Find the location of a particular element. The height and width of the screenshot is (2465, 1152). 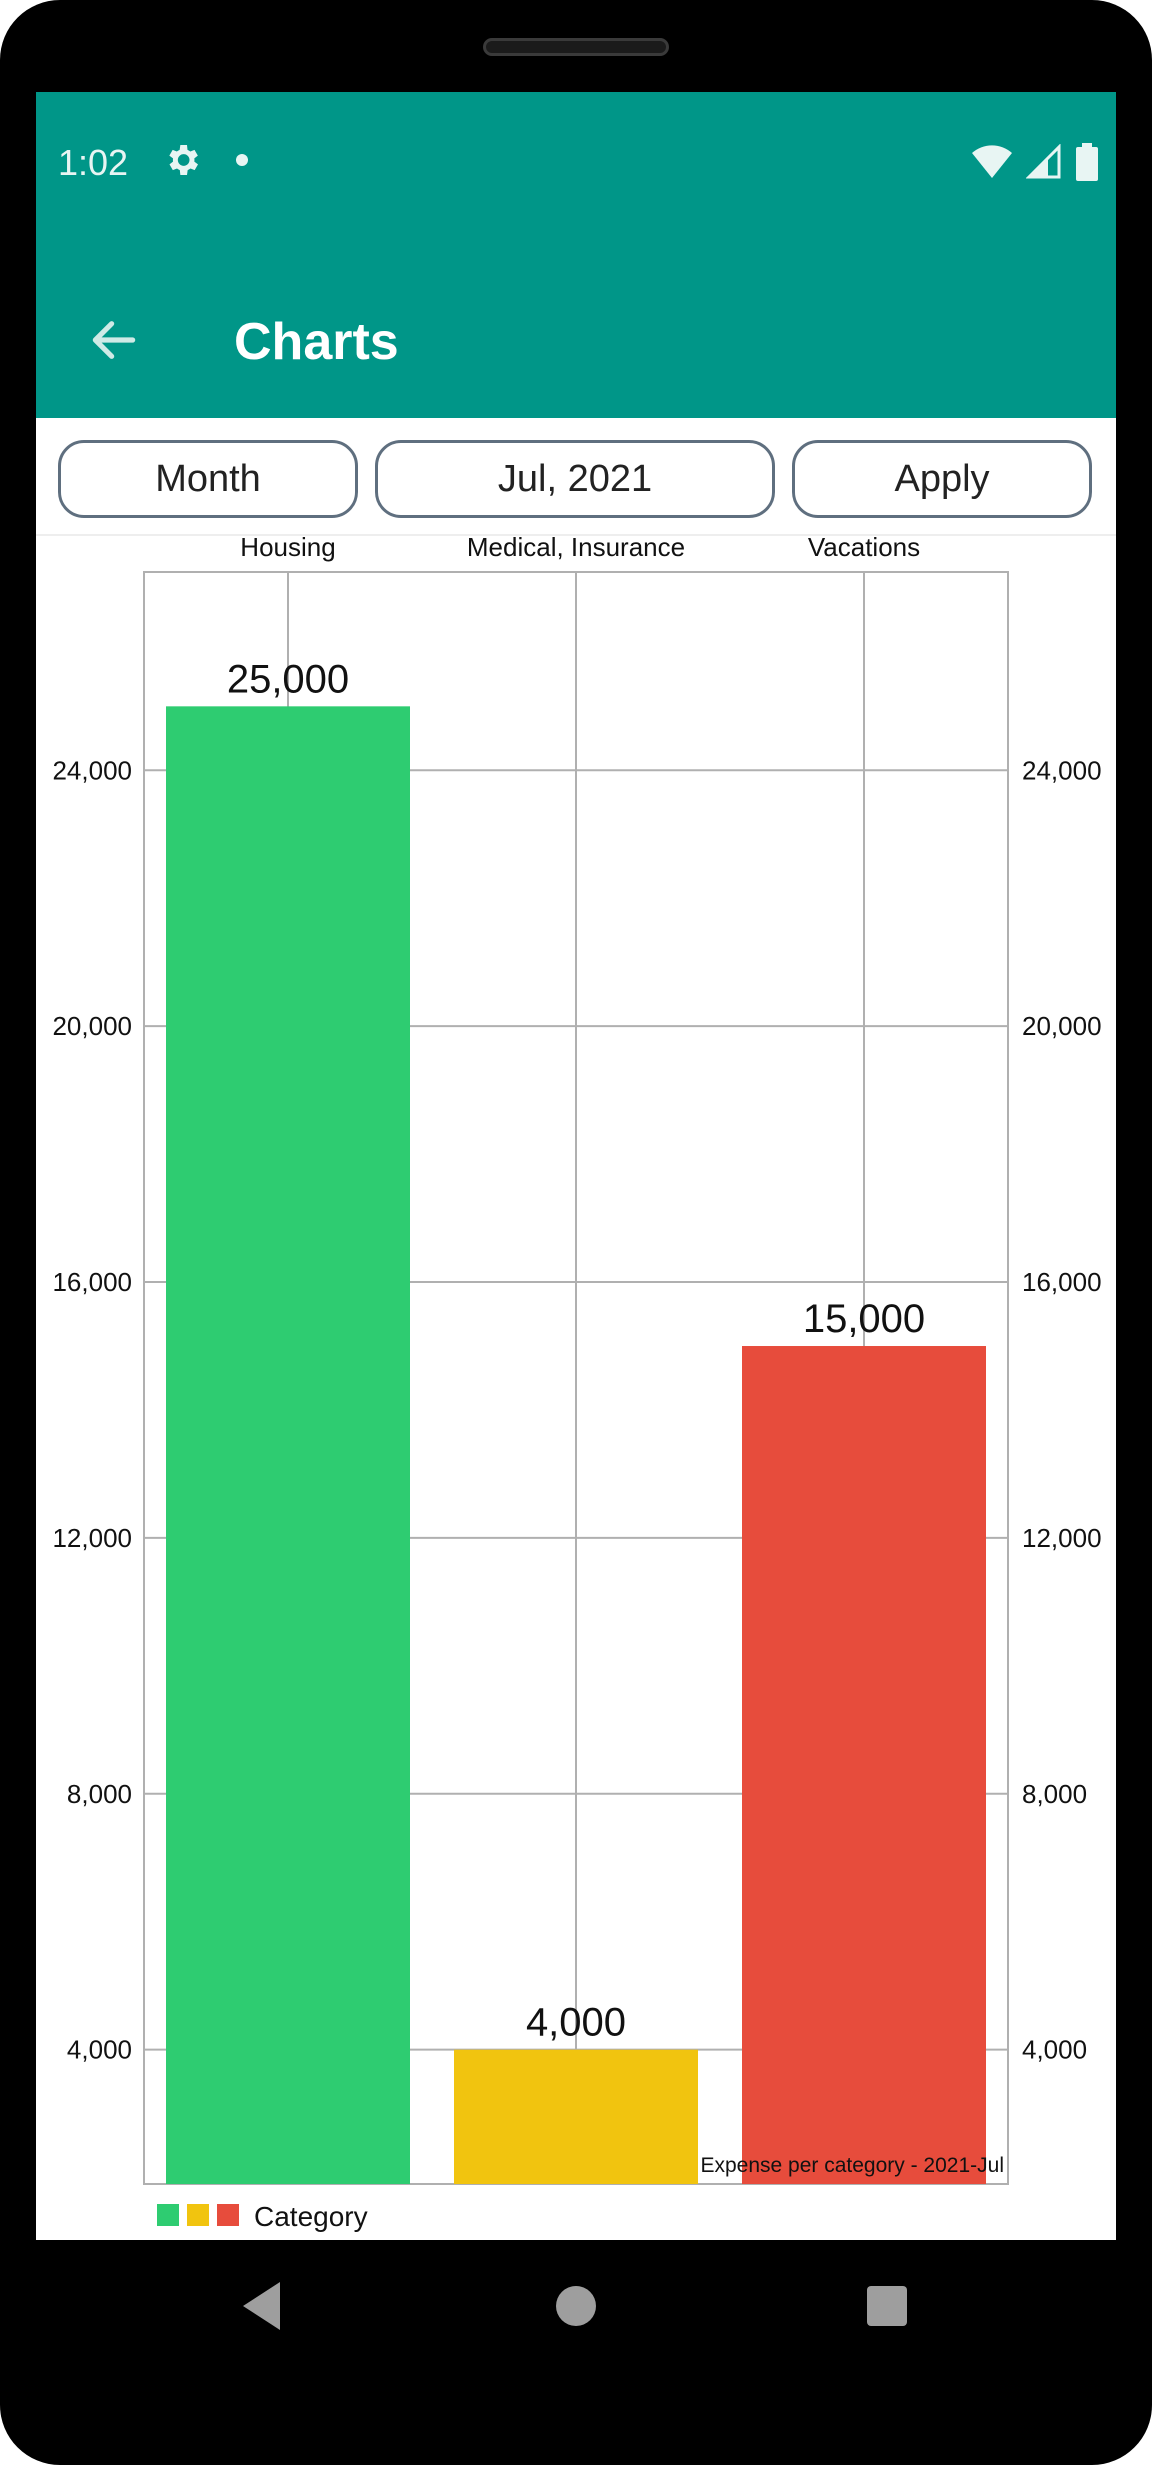

page-title: Charts is located at coordinates (316, 342).